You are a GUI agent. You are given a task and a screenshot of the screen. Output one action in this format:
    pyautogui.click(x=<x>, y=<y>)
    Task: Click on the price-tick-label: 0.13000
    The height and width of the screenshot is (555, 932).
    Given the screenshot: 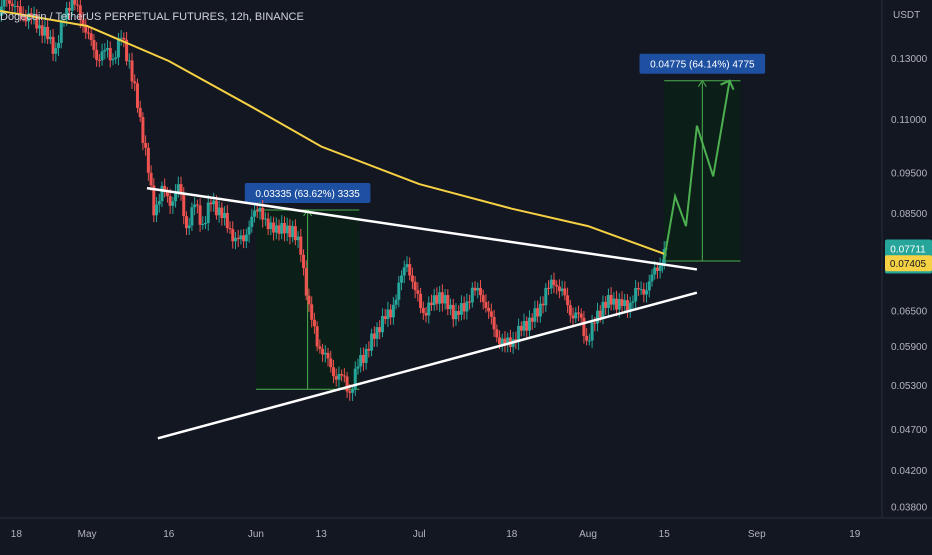 What is the action you would take?
    pyautogui.click(x=909, y=59)
    